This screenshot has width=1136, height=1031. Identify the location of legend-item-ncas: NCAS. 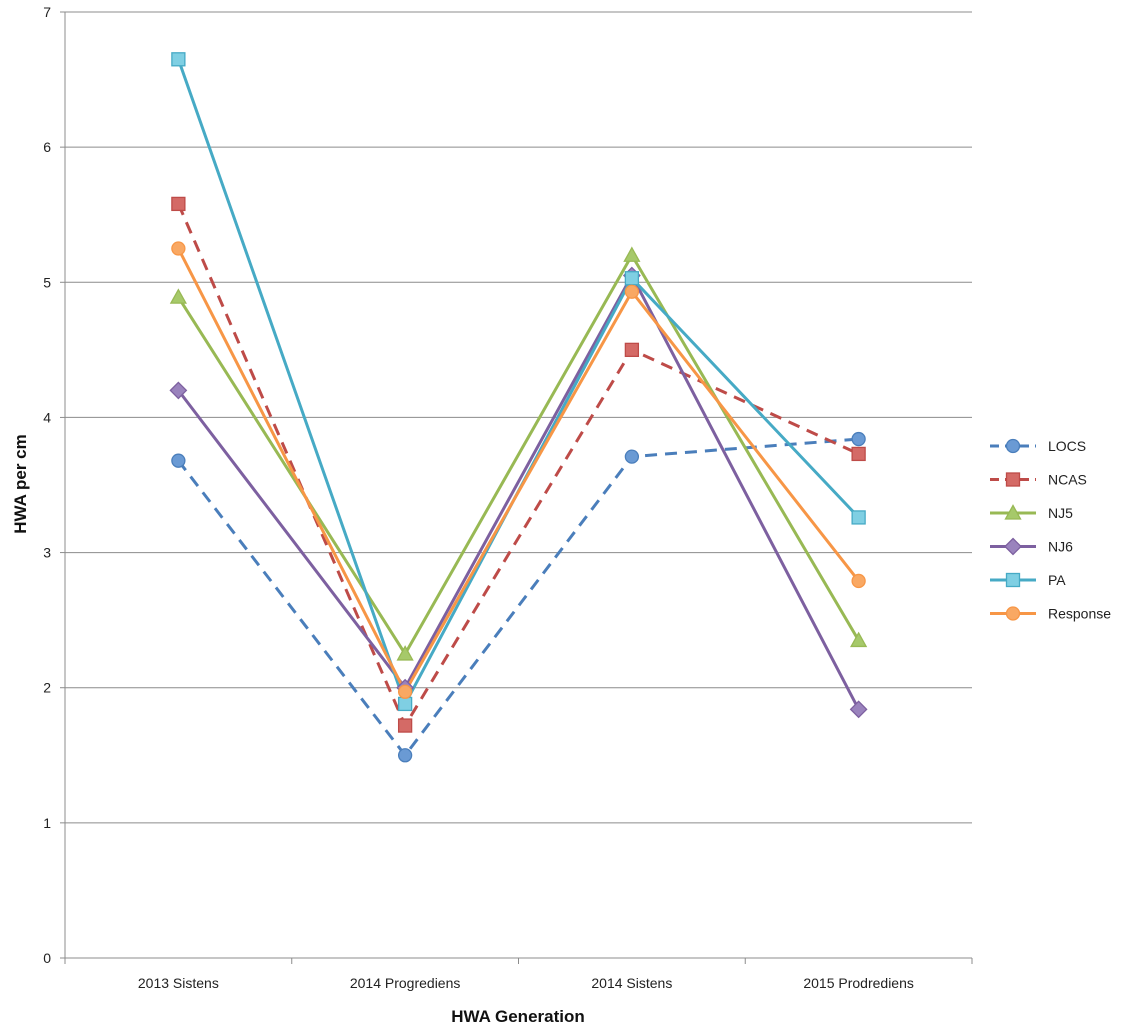
(1038, 480).